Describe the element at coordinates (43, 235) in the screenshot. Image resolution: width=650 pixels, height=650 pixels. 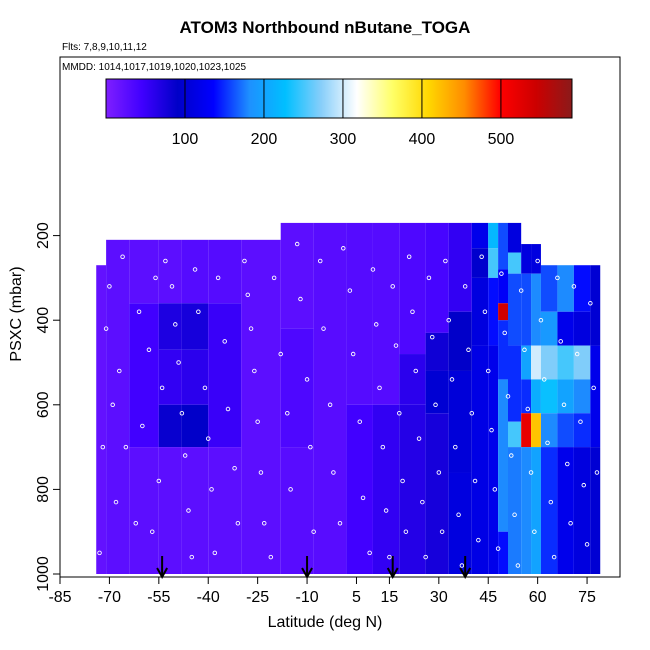
I see `y-tick-label: 200` at that location.